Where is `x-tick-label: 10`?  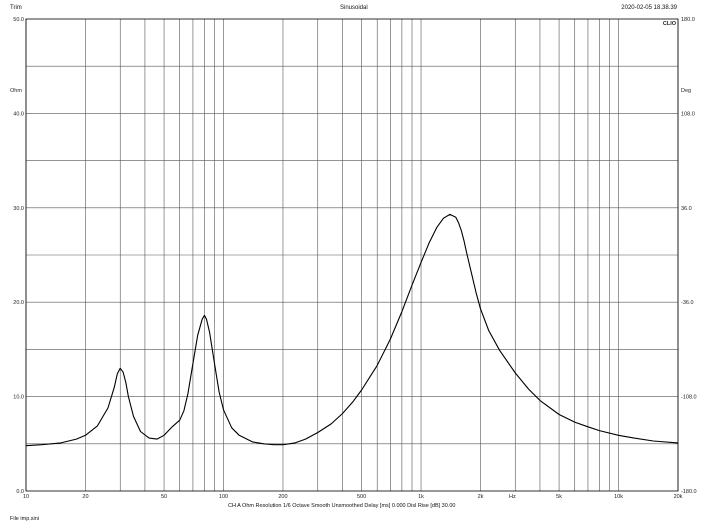
x-tick-label: 10 is located at coordinates (26, 497).